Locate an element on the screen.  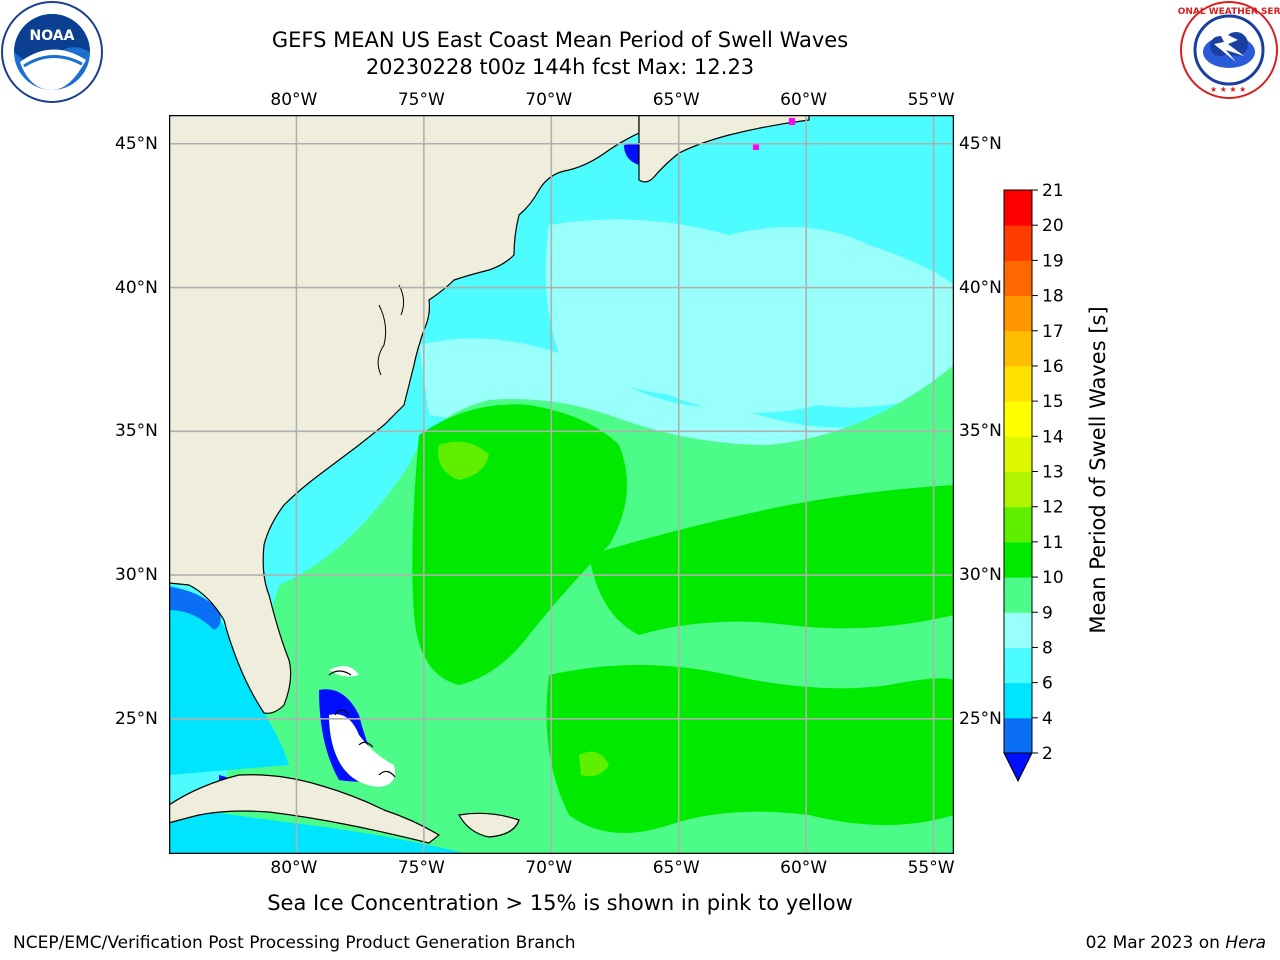
lat-label-right: 25°N is located at coordinates (980, 718).